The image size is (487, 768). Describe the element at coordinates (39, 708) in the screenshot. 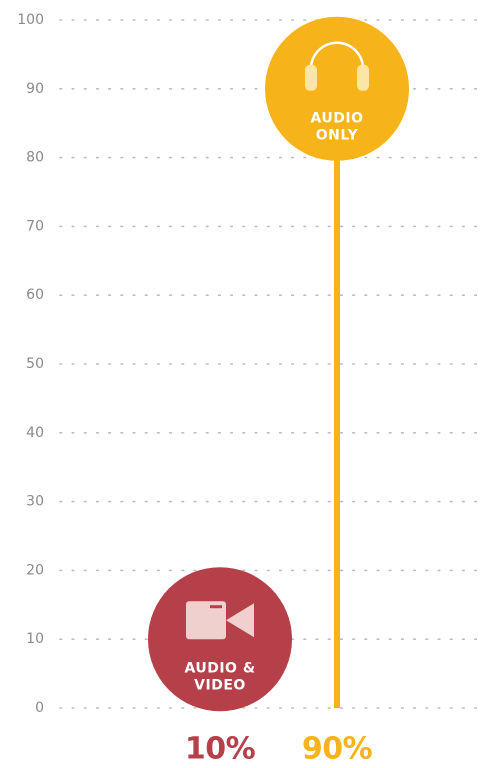

I see `y-tick-label: 0` at that location.